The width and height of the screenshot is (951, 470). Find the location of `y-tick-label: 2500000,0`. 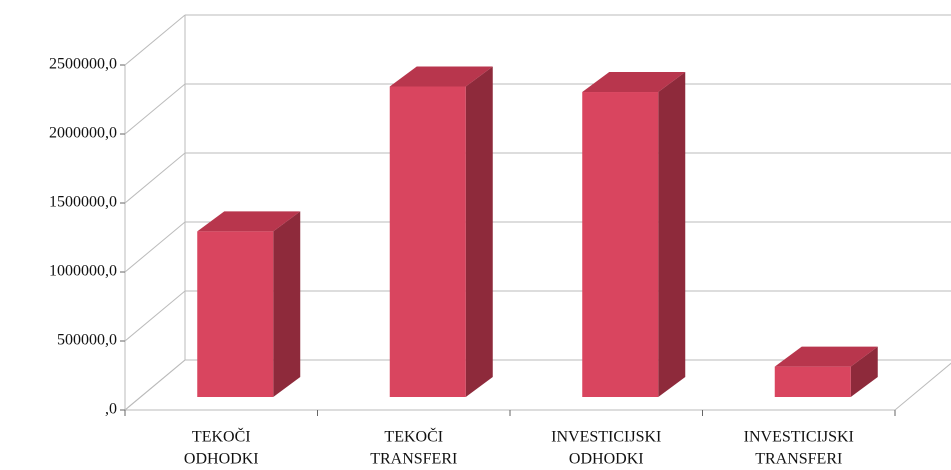

y-tick-label: 2500000,0 is located at coordinates (83, 64).